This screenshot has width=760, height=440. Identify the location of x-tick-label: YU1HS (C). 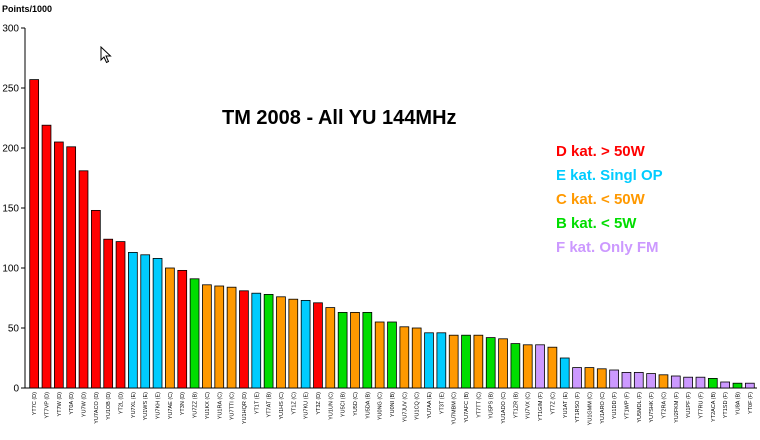
(282, 406).